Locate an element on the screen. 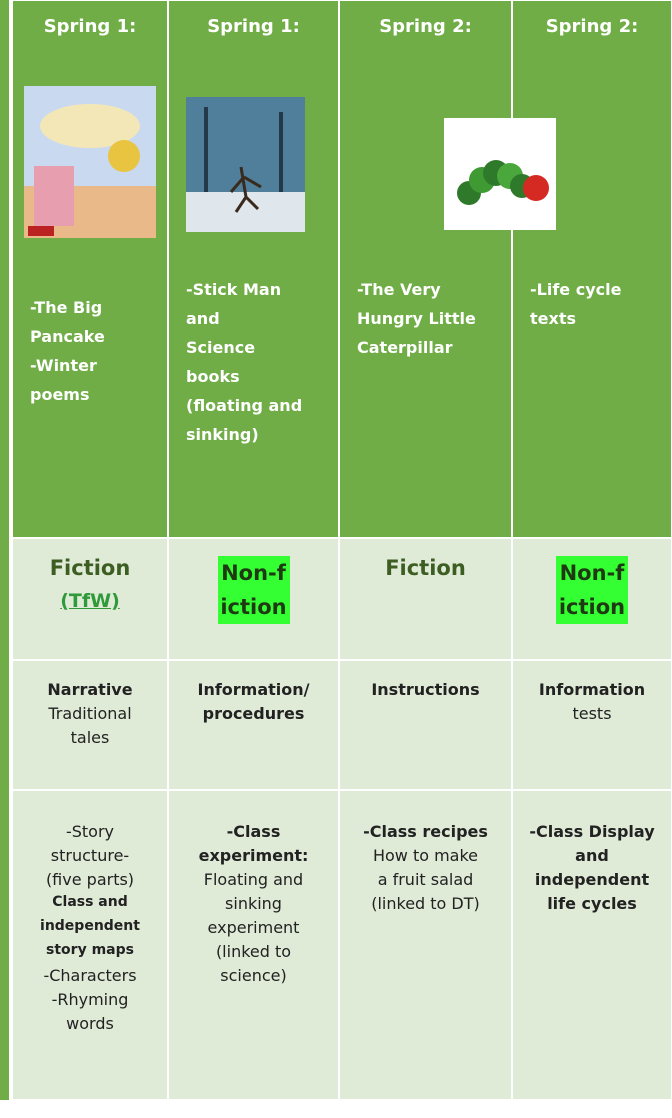  outcome: Class and is located at coordinates (90, 902).